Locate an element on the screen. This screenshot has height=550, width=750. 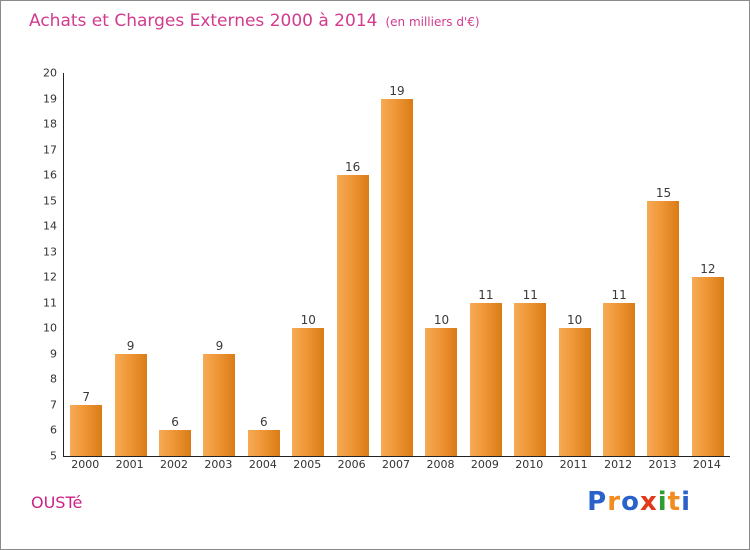
bar-value-label: 15 is located at coordinates (663, 192).